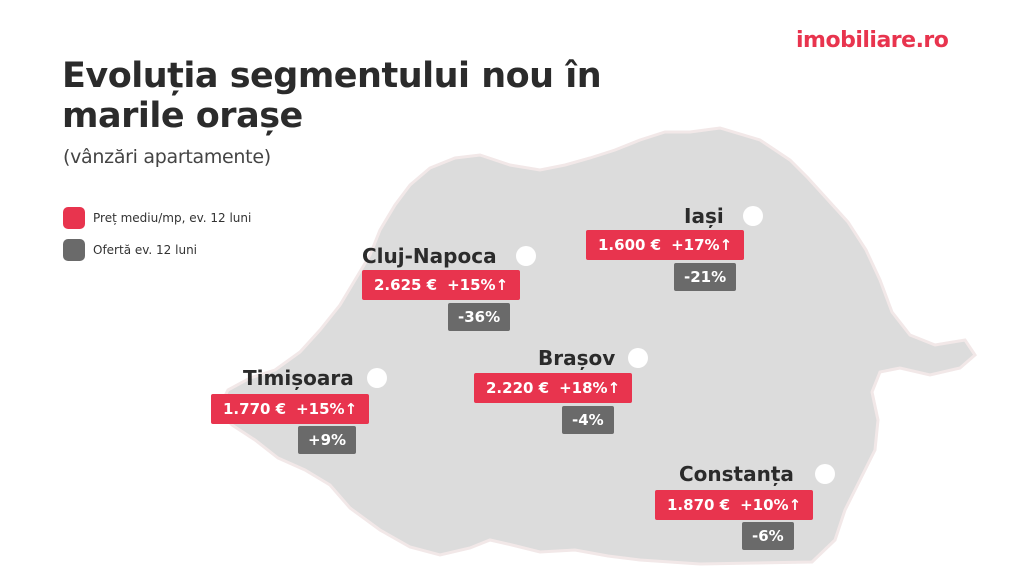 This screenshot has height=576, width=1024. I want to click on price-change-timisoara: +15%↑, so click(327, 409).